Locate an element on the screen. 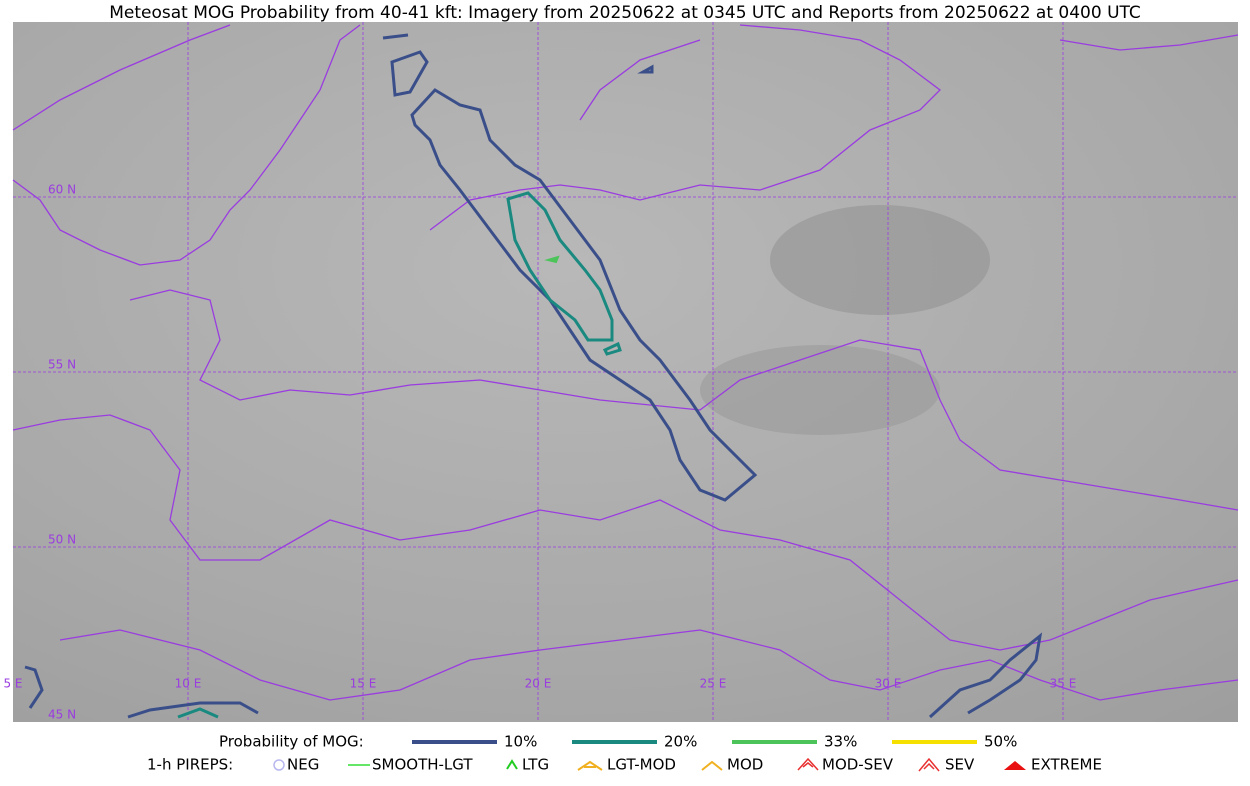 Image resolution: width=1250 pixels, height=786 pixels. longitude-label: 20 E is located at coordinates (538, 684).